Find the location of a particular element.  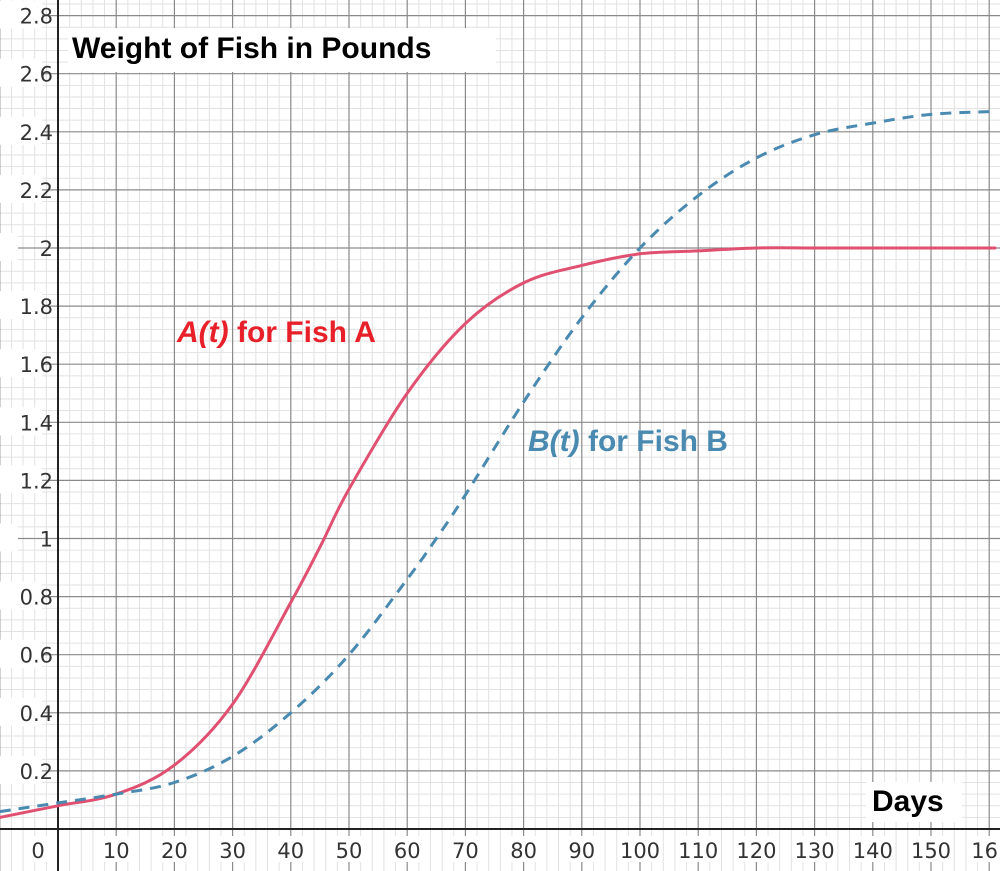

xlabel-background is located at coordinates (914, 802).